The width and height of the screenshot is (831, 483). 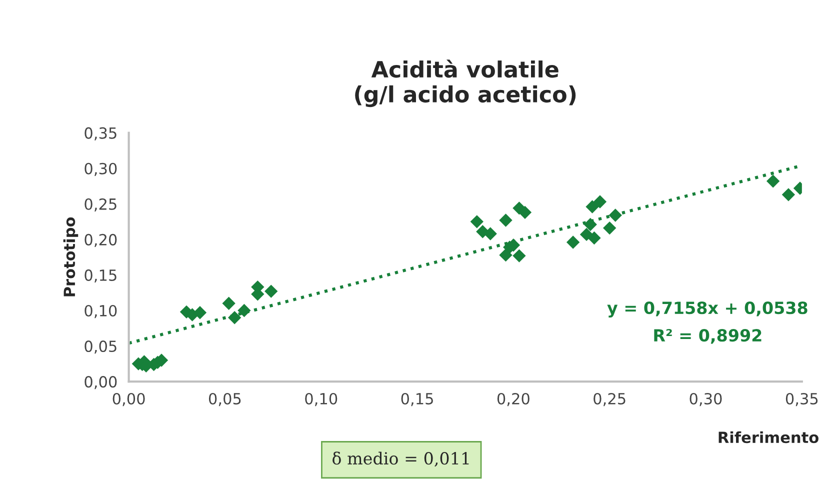 What do you see at coordinates (100, 205) in the screenshot?
I see `y-tick-label: 0,25` at bounding box center [100, 205].